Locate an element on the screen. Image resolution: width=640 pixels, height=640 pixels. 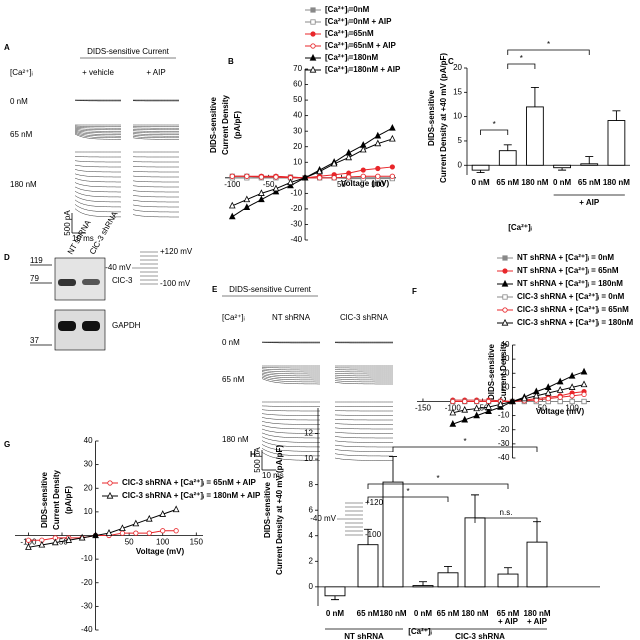
y-tick-label: 8 is located at coordinates (311, 484).